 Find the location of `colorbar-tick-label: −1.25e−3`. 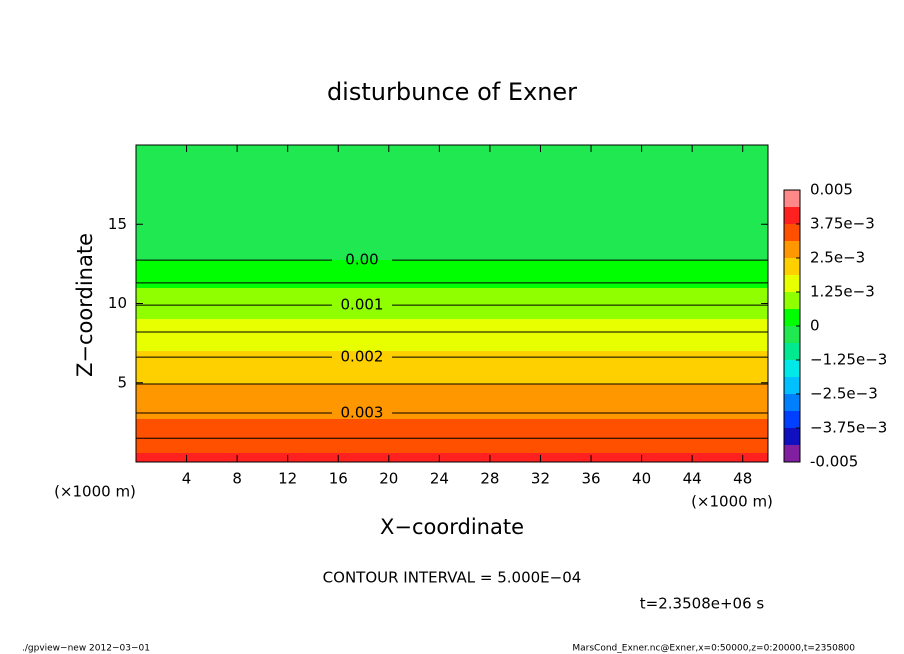

colorbar-tick-label: −1.25e−3 is located at coordinates (848, 360).